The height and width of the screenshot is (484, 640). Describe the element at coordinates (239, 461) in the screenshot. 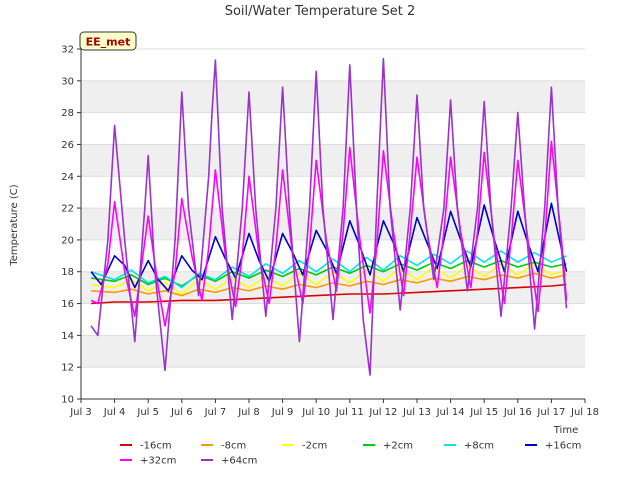

I see `legend-label: +64cm` at that location.